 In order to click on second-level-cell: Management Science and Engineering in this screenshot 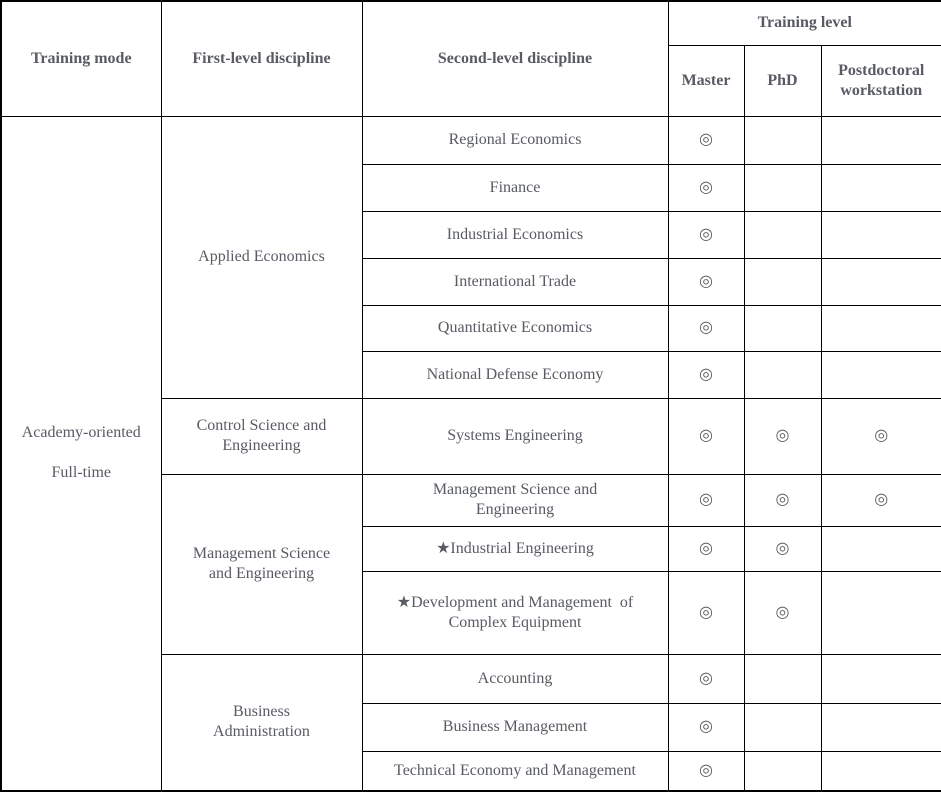, I will do `click(515, 500)`.